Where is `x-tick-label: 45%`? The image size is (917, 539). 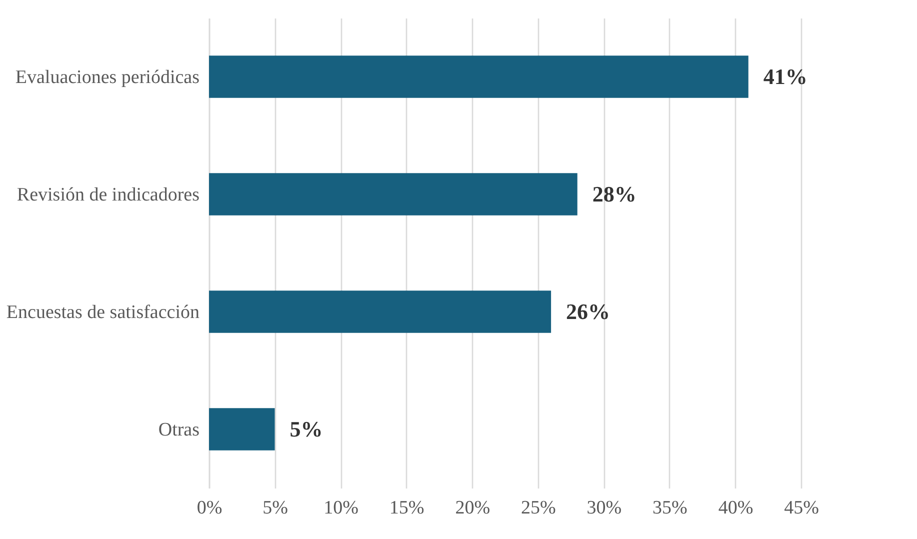
x-tick-label: 45% is located at coordinates (802, 508).